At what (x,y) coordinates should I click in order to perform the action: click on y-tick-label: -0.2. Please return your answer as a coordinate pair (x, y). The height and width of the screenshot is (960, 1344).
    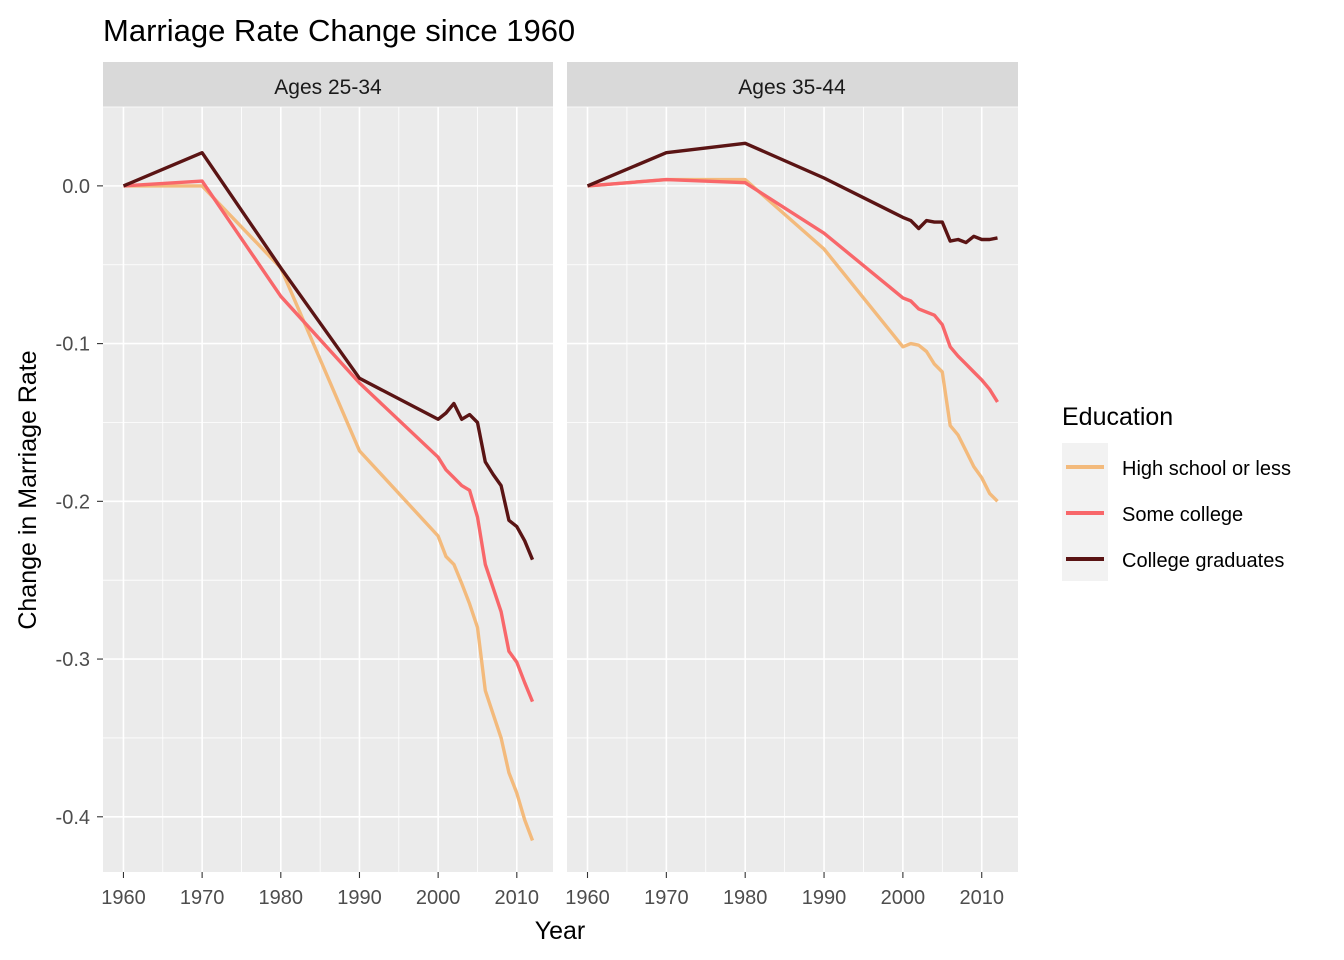
    Looking at the image, I should click on (73, 502).